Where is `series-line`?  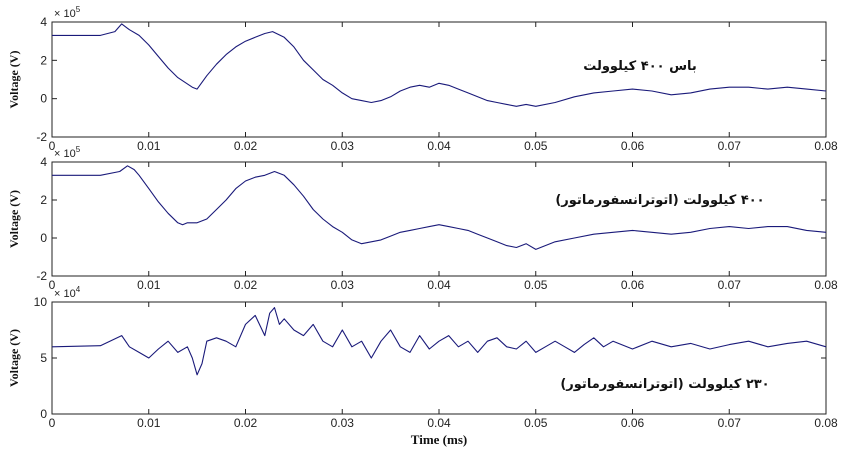
series-line is located at coordinates (439, 341).